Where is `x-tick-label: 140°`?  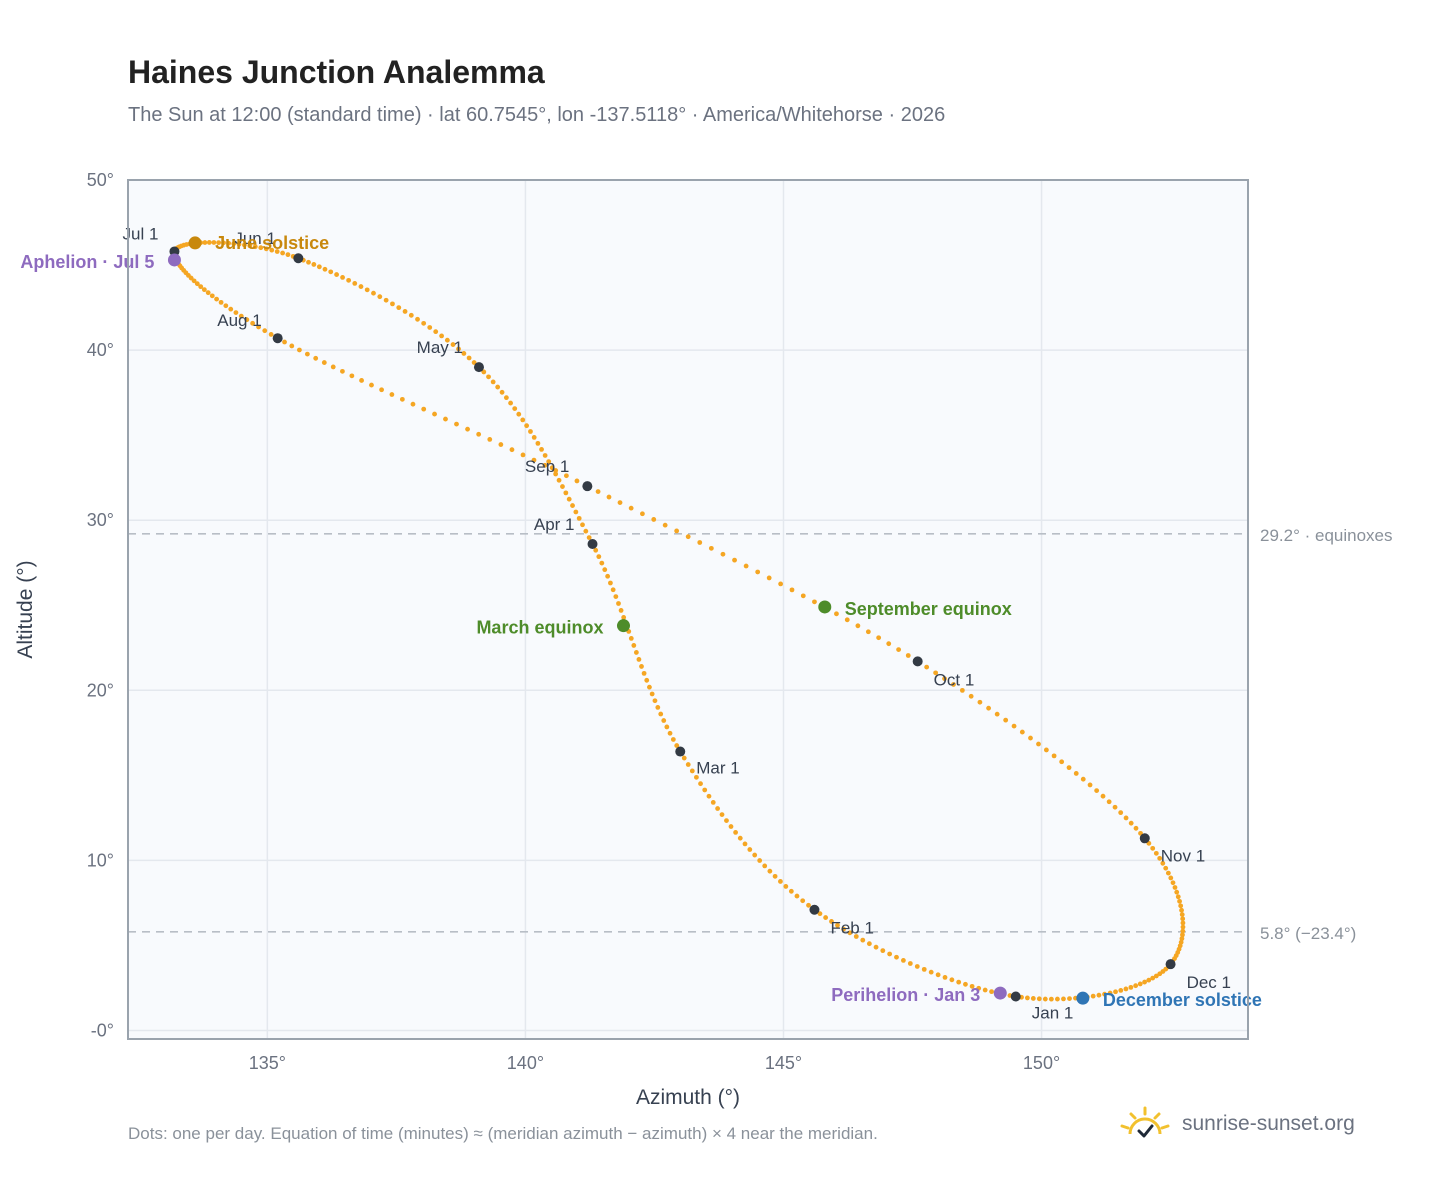
x-tick-label: 140° is located at coordinates (525, 1063).